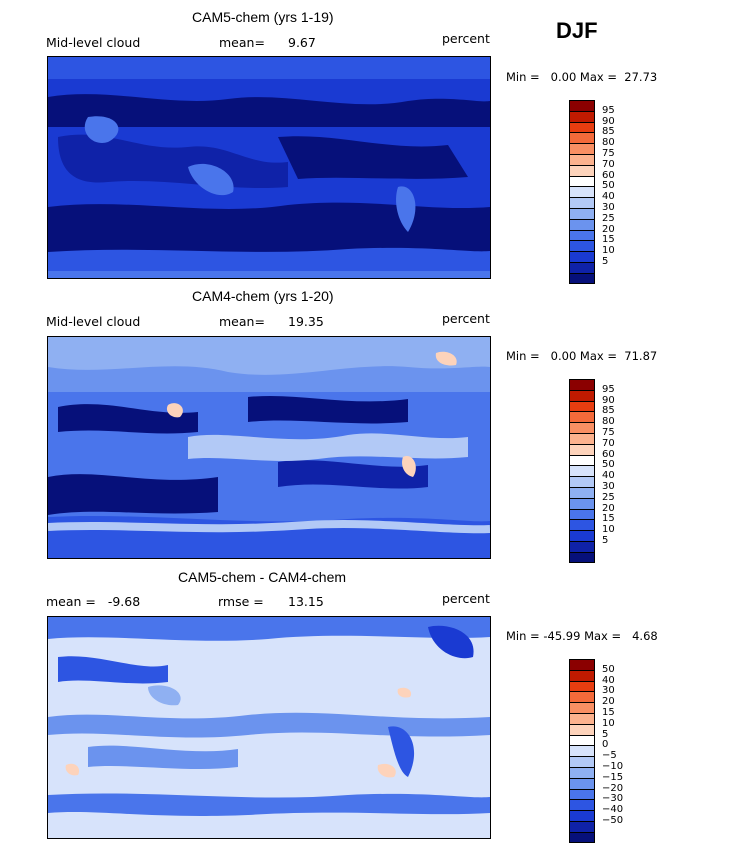 This screenshot has width=733, height=843. I want to click on panel2-mean-value: 19.35, so click(306, 321).